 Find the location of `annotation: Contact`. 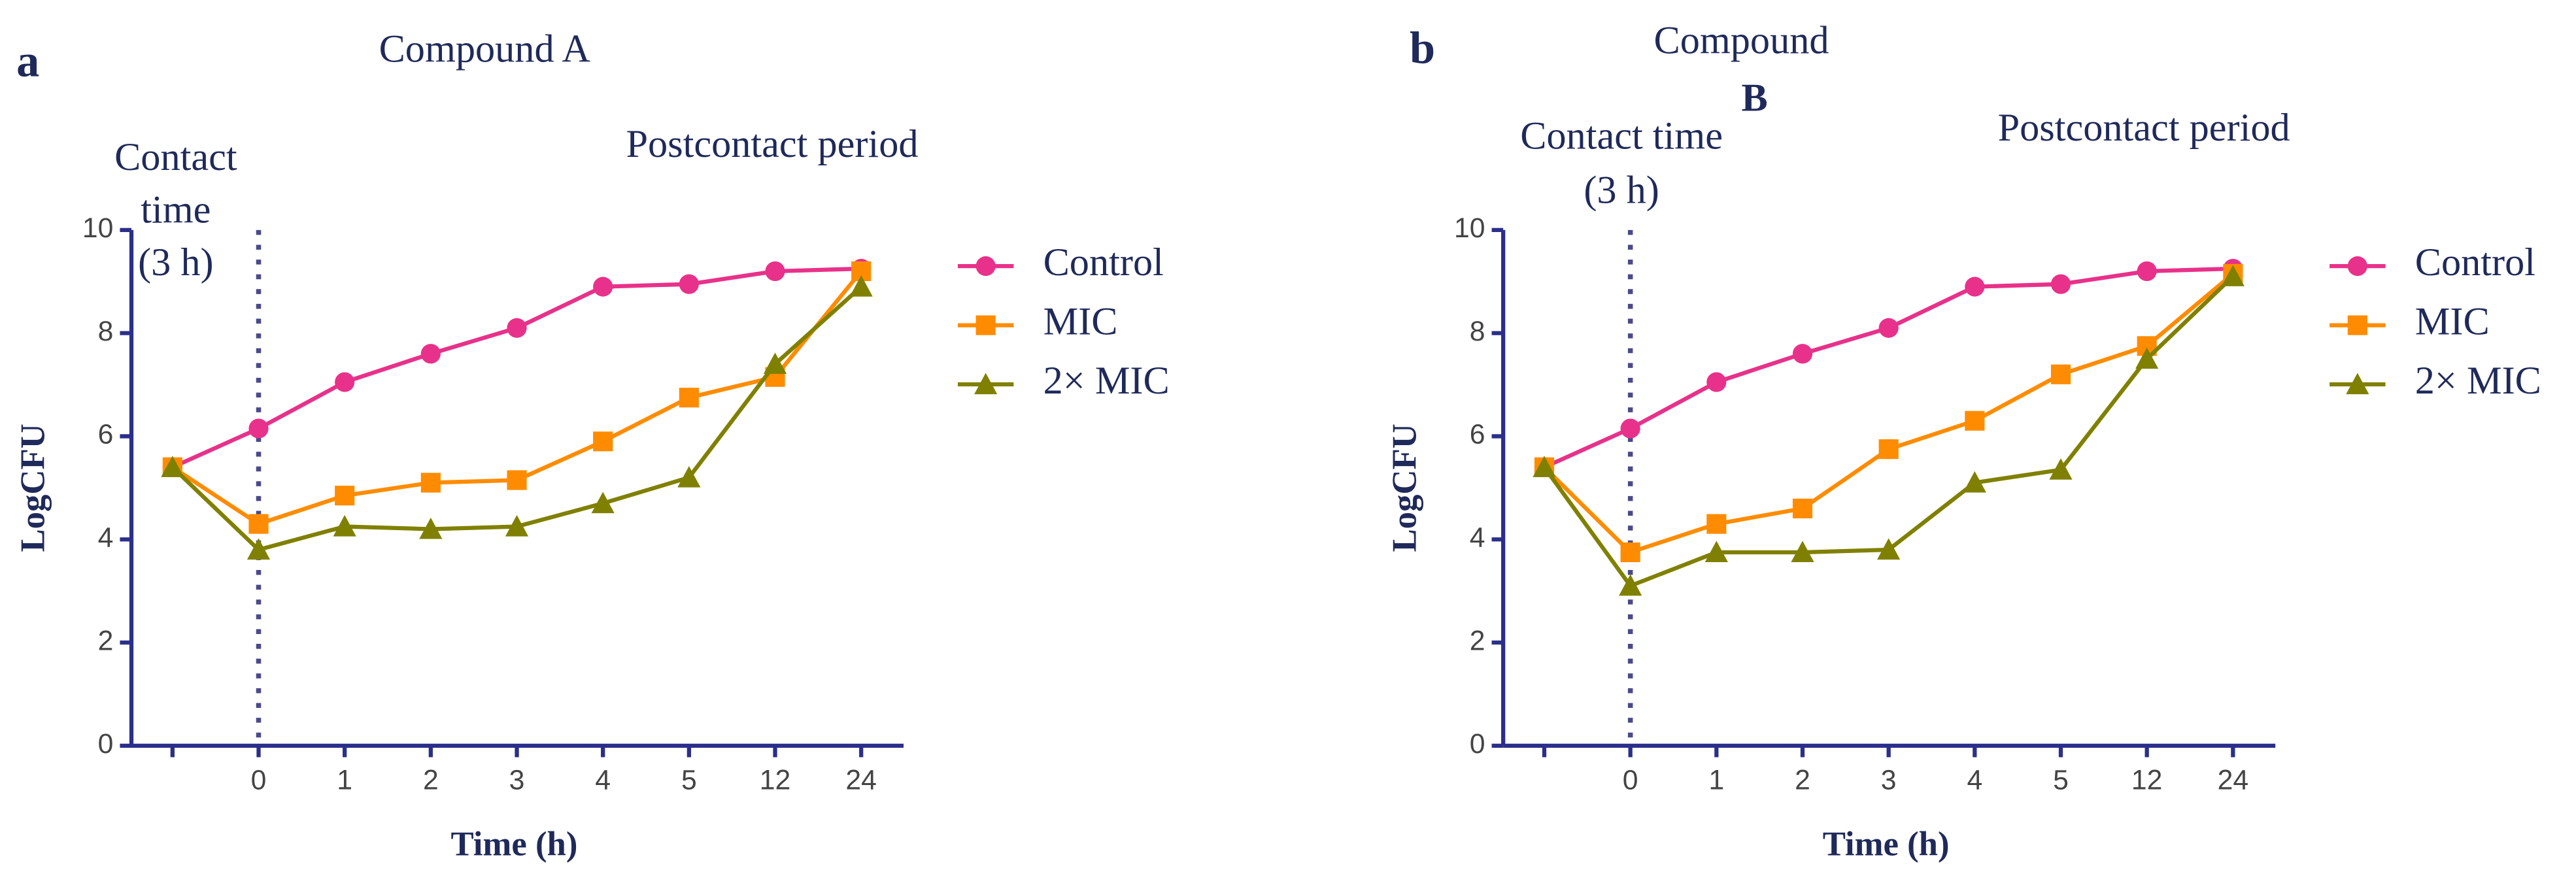

annotation: Contact is located at coordinates (175, 157).